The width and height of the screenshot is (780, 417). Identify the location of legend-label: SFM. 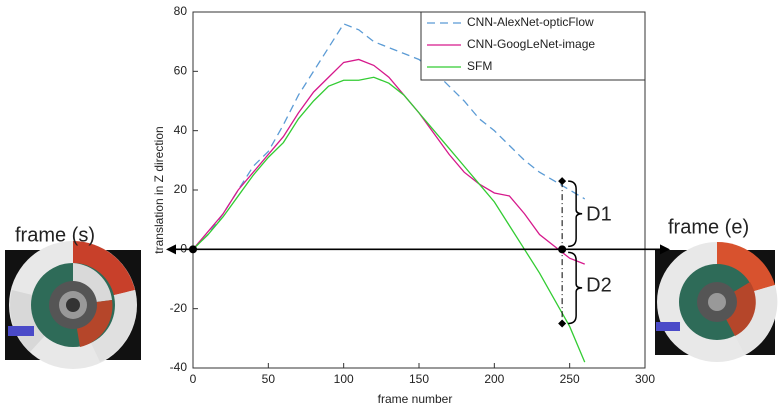
(479, 66).